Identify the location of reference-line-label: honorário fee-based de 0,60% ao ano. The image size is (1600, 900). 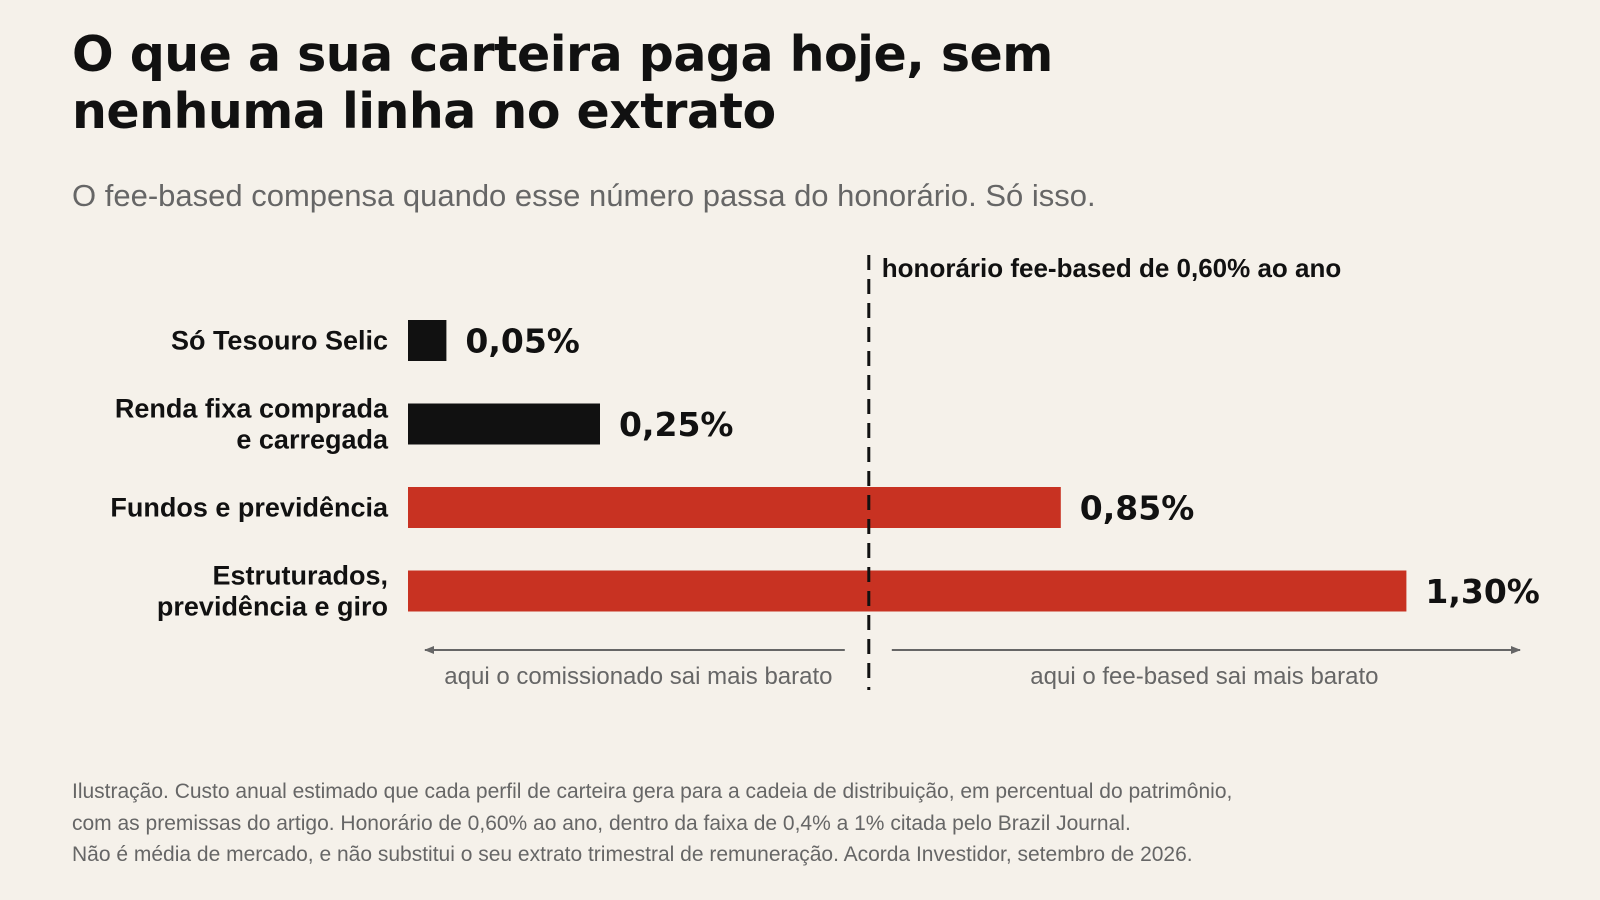
(1111, 268).